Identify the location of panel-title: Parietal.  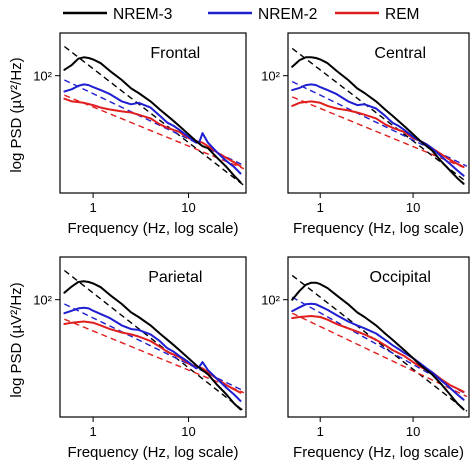
(175, 277).